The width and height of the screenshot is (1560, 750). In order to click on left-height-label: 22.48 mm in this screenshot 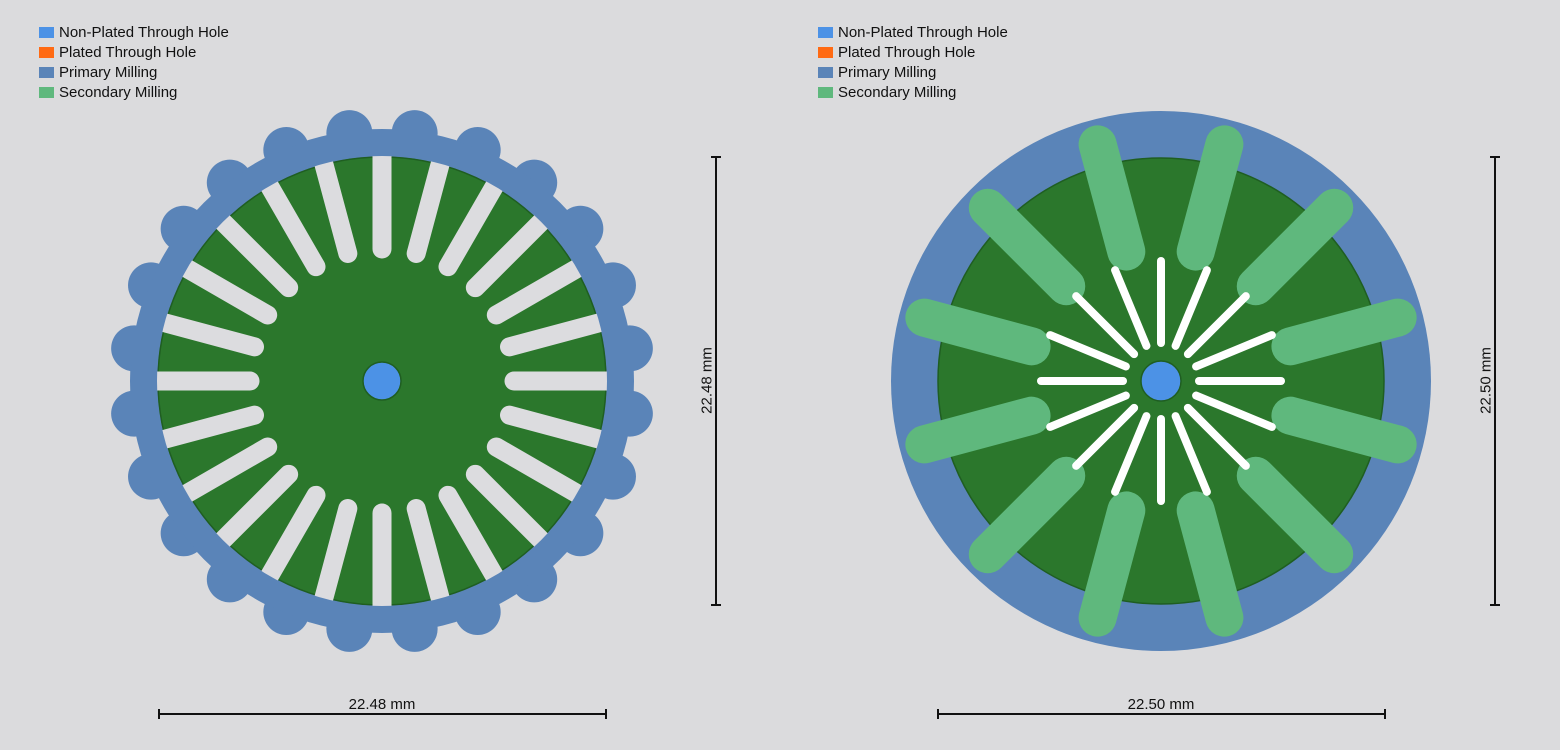, I will do `click(707, 380)`.